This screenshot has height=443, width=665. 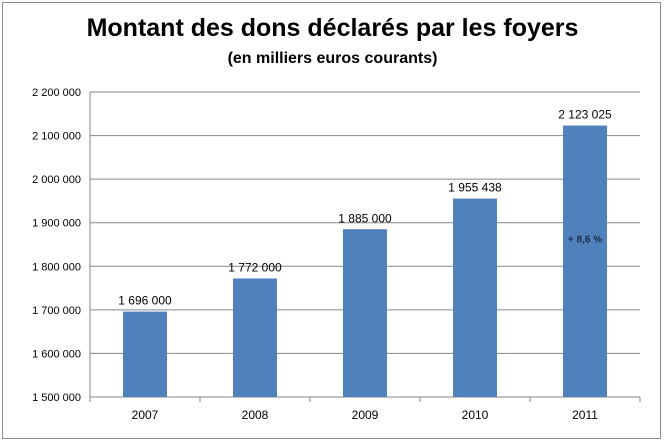 I want to click on x-tick-label: 2010, so click(x=475, y=415).